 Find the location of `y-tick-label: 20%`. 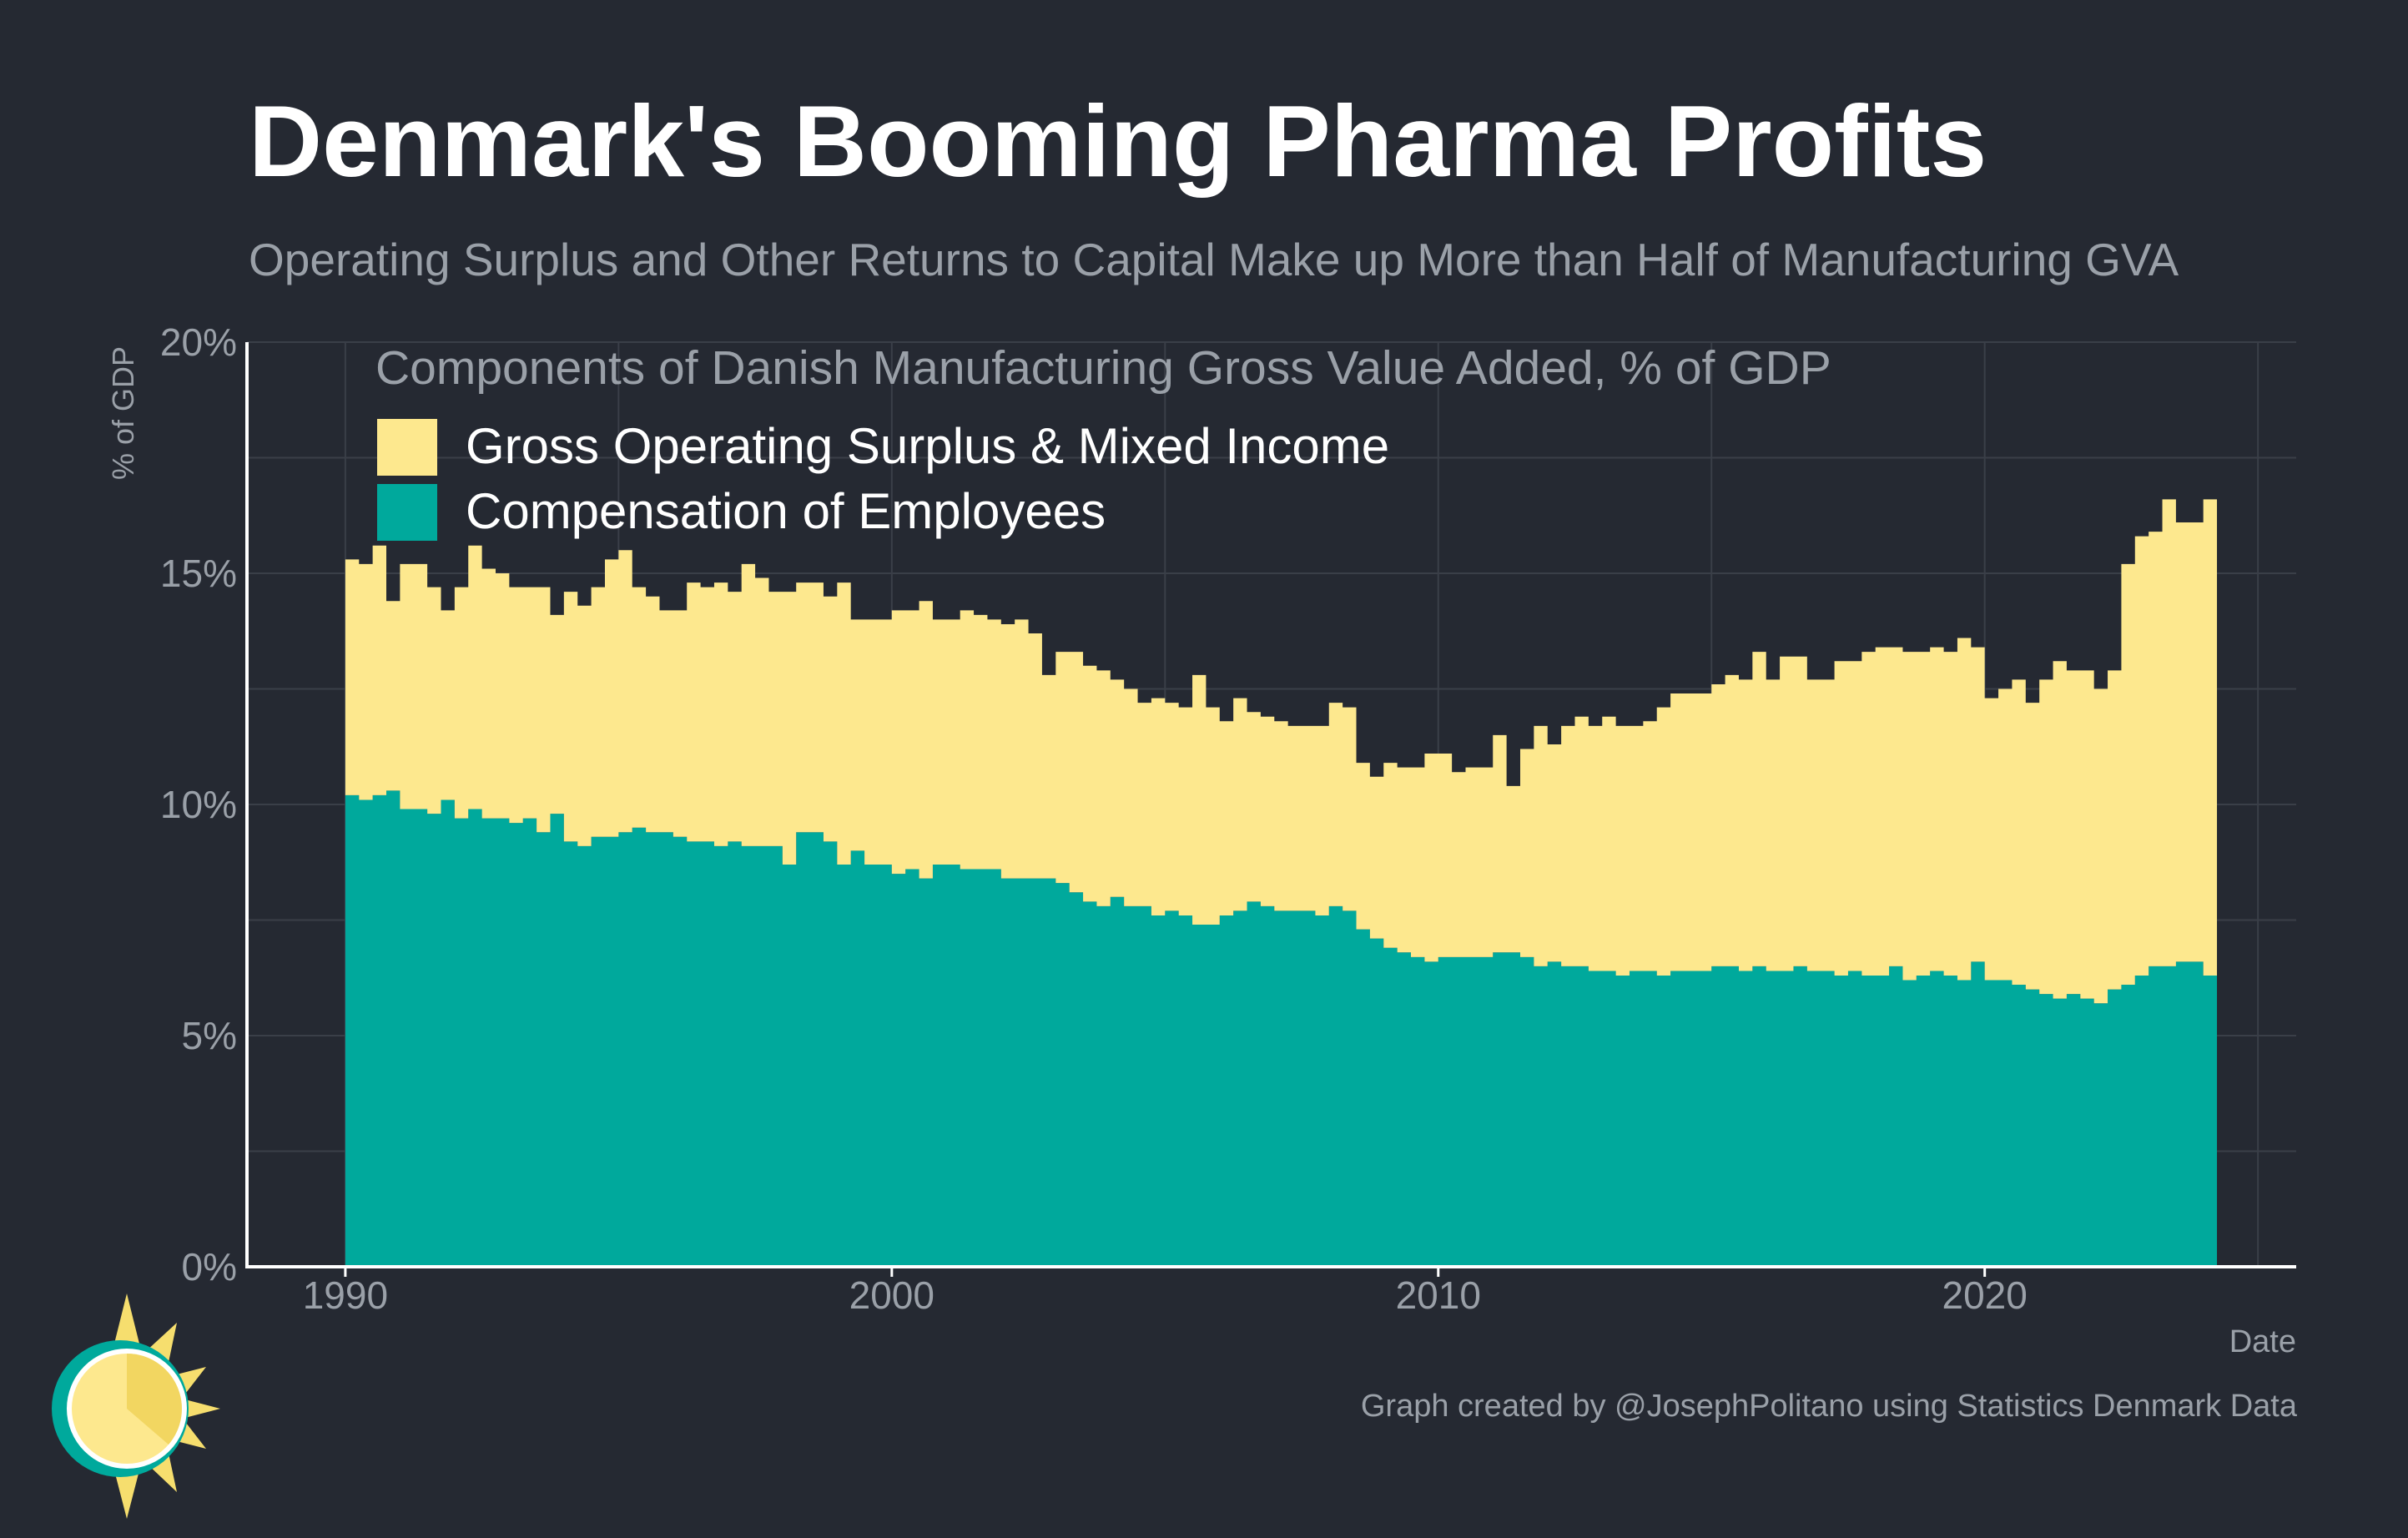

y-tick-label: 20% is located at coordinates (198, 342).